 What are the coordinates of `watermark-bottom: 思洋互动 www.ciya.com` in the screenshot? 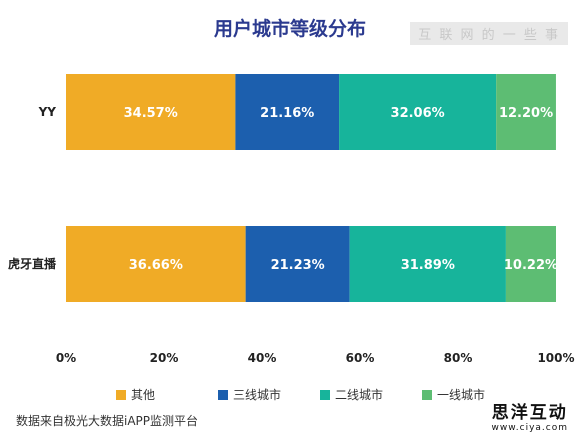 It's located at (529, 415).